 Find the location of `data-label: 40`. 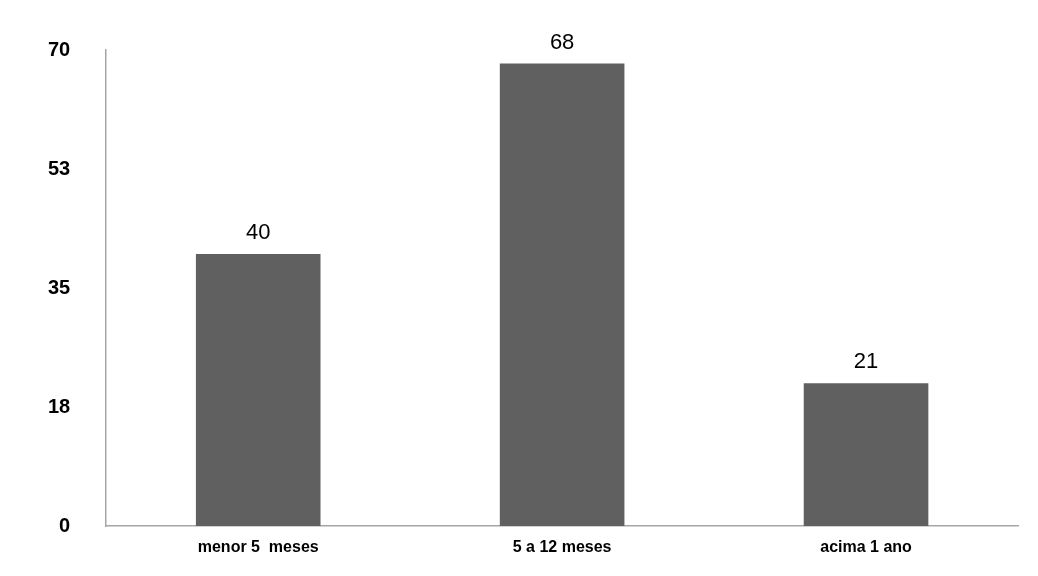

data-label: 40 is located at coordinates (258, 232).